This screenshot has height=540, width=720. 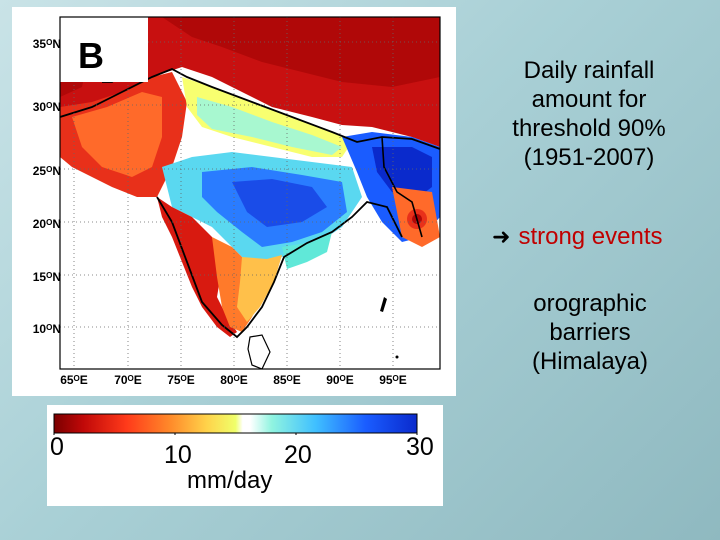 I want to click on colorbar-tick: 0, so click(x=57, y=447).